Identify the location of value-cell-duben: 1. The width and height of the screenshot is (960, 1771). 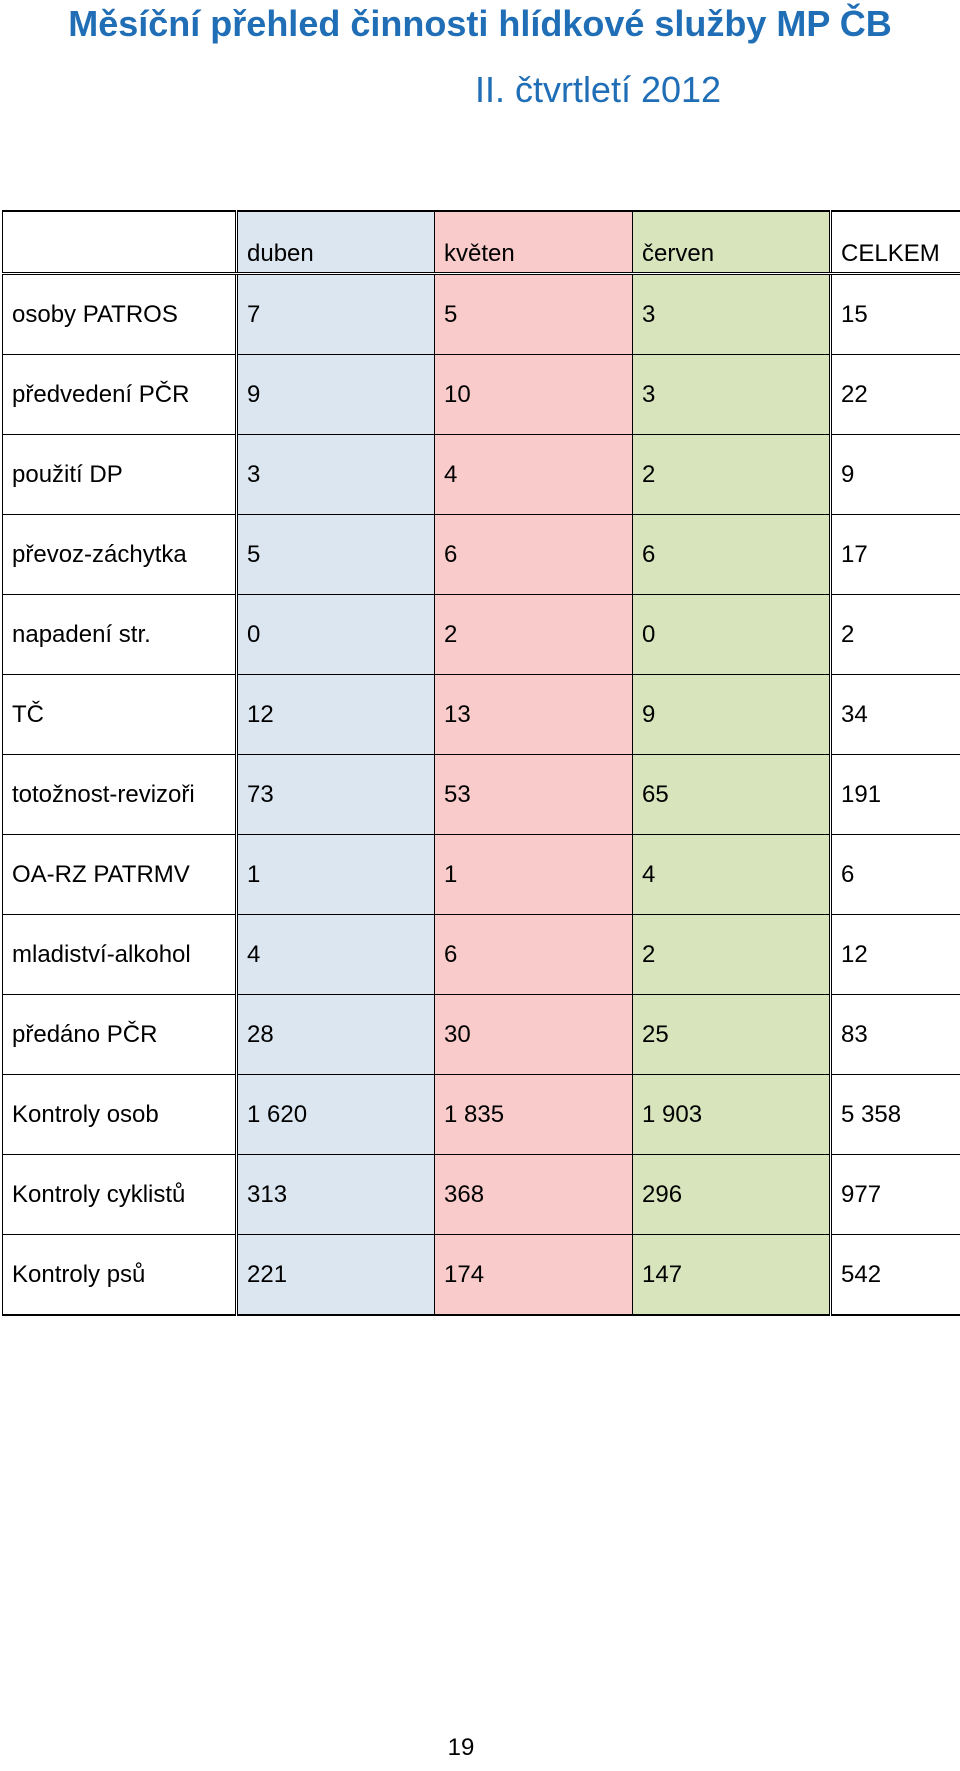
(335, 874).